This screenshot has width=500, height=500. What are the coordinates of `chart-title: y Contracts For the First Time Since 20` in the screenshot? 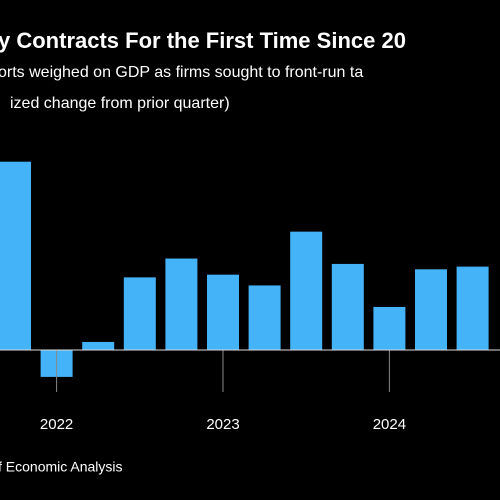 It's located at (203, 40).